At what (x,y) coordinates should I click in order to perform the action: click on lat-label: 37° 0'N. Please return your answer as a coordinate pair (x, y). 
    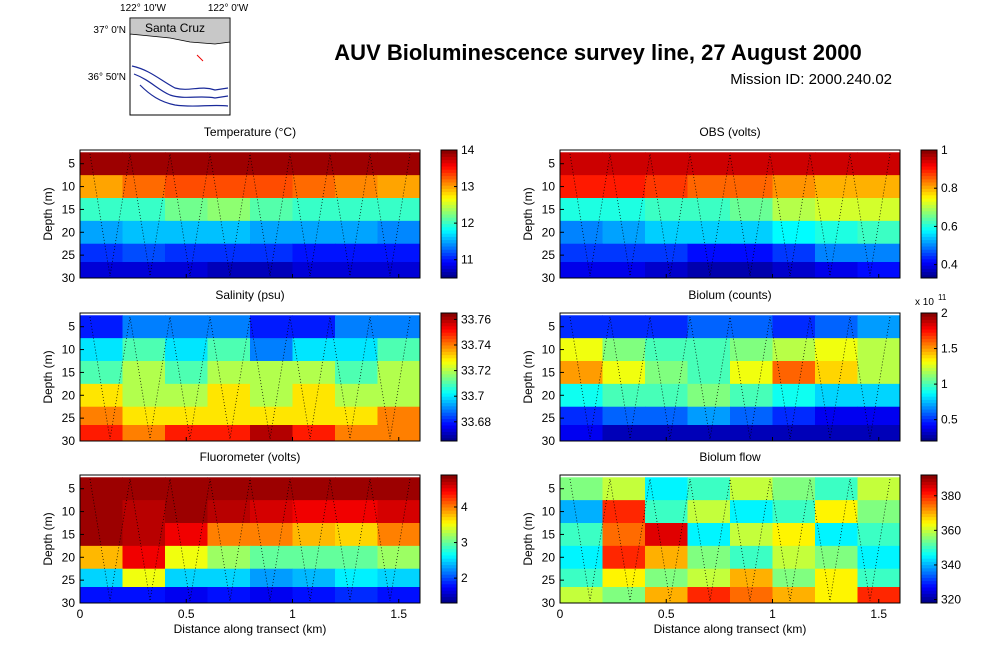
    Looking at the image, I should click on (109, 30).